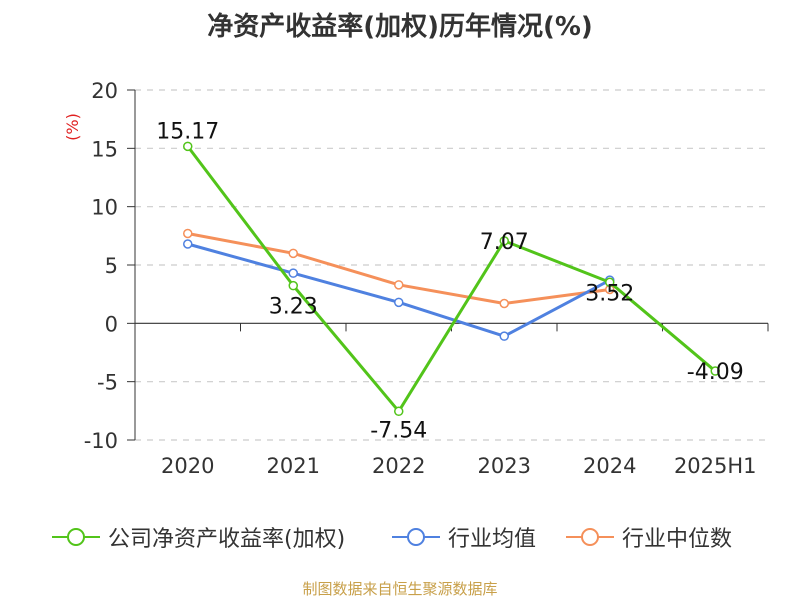 The image size is (800, 600). I want to click on y-axis-label: (%), so click(72, 127).